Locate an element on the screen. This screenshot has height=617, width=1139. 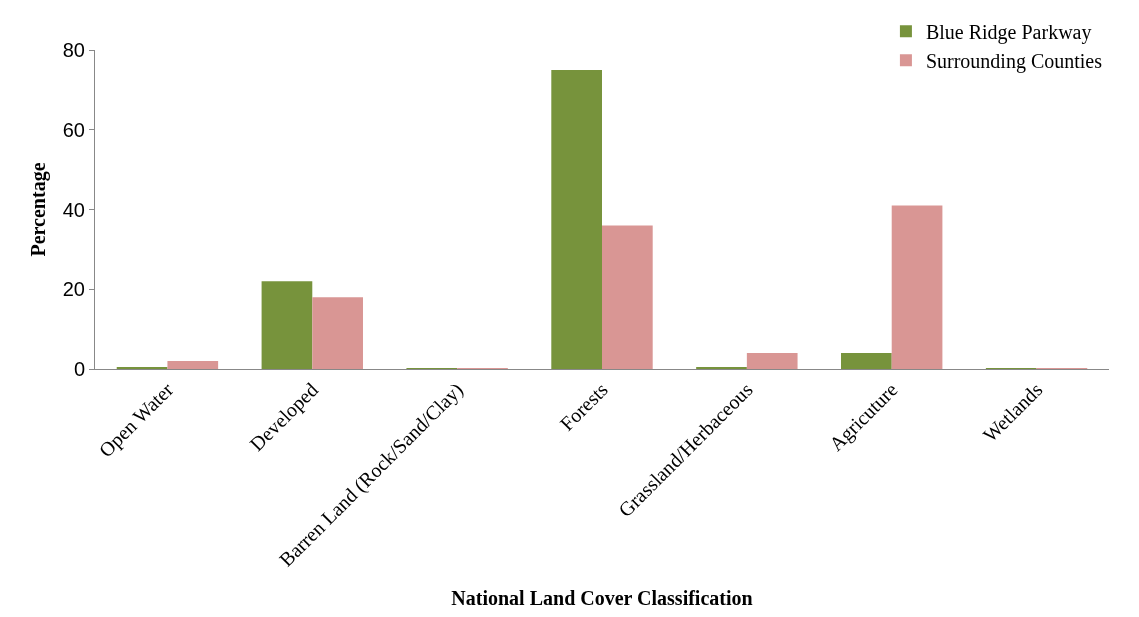
y-tick-label: 20 is located at coordinates (73, 289).